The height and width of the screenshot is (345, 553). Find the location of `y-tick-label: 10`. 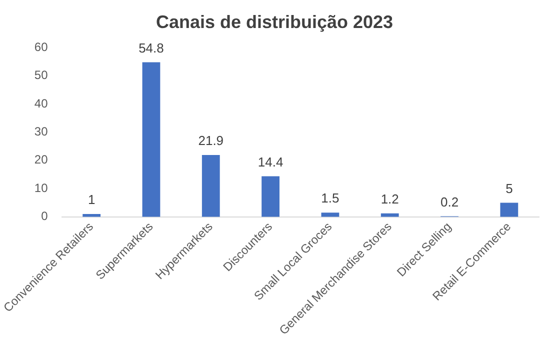

y-tick-label: 10 is located at coordinates (41, 187).